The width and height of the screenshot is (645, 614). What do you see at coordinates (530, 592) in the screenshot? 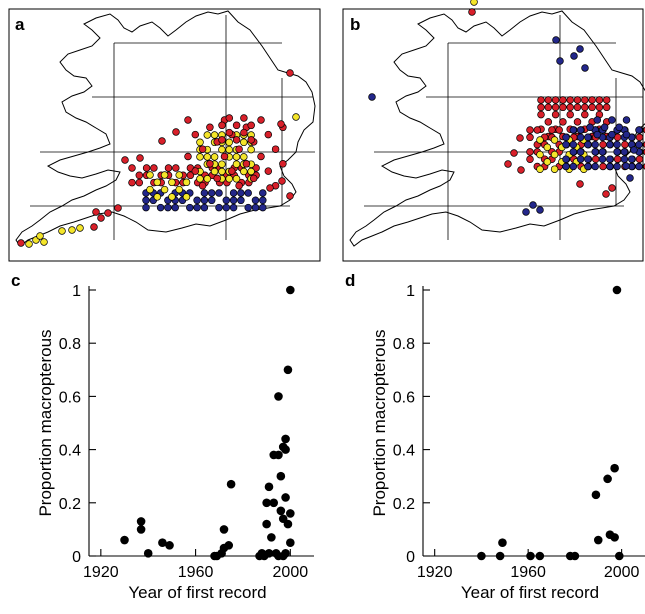
I see `x-axis-title: Year of first record` at bounding box center [530, 592].